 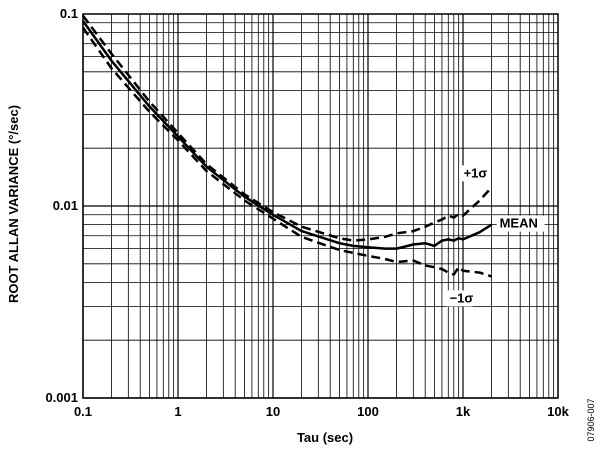 I want to click on mean-label: MEAN, so click(x=519, y=223).